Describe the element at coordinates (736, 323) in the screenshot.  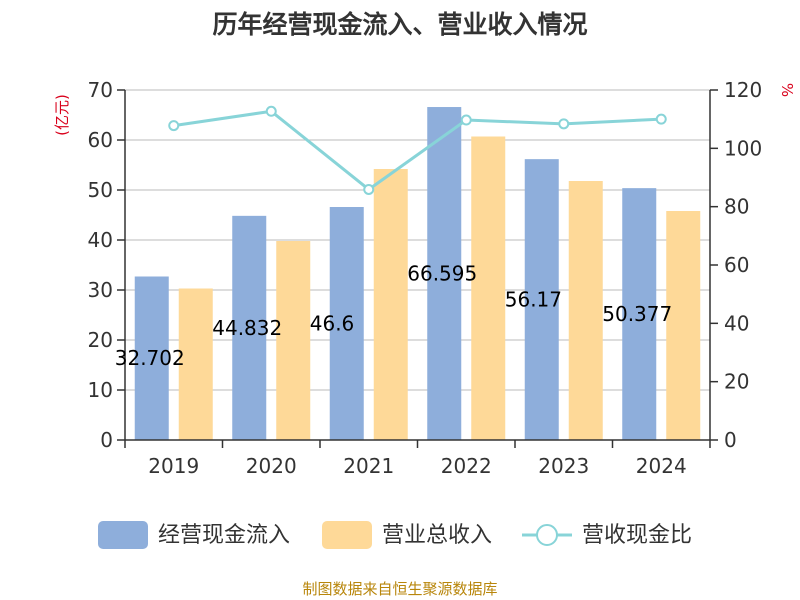
I see `right-tick-label: 40` at that location.